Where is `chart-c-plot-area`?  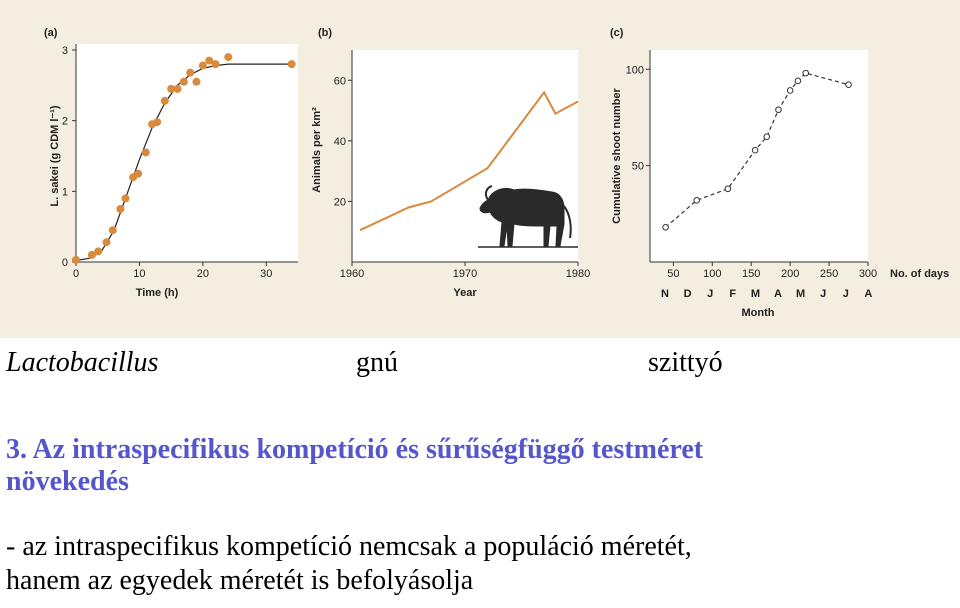 chart-c-plot-area is located at coordinates (759, 156).